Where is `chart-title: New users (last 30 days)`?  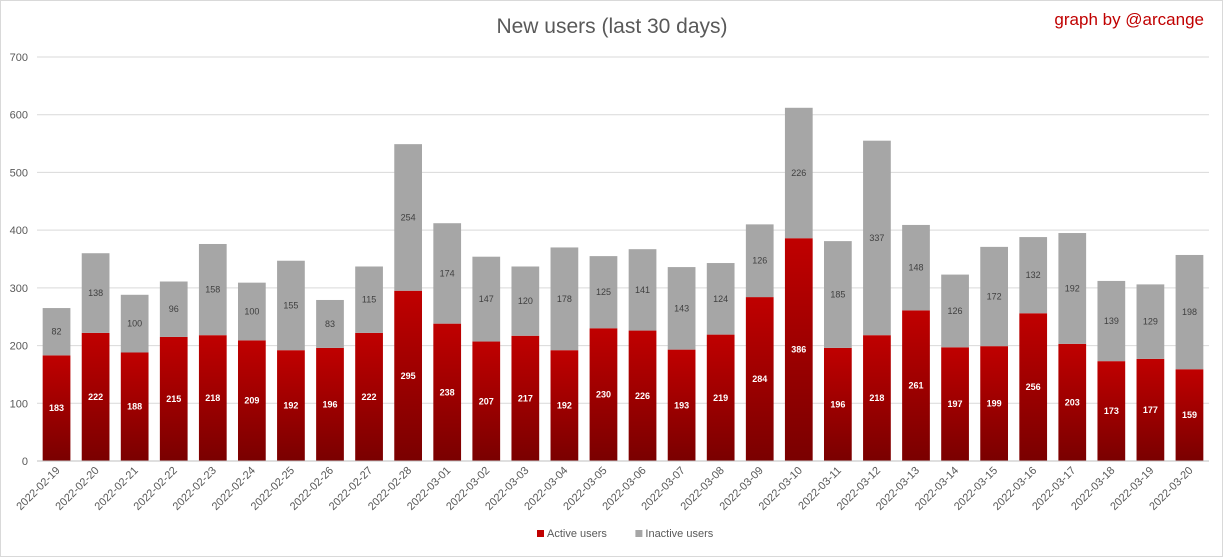 chart-title: New users (last 30 days) is located at coordinates (611, 26).